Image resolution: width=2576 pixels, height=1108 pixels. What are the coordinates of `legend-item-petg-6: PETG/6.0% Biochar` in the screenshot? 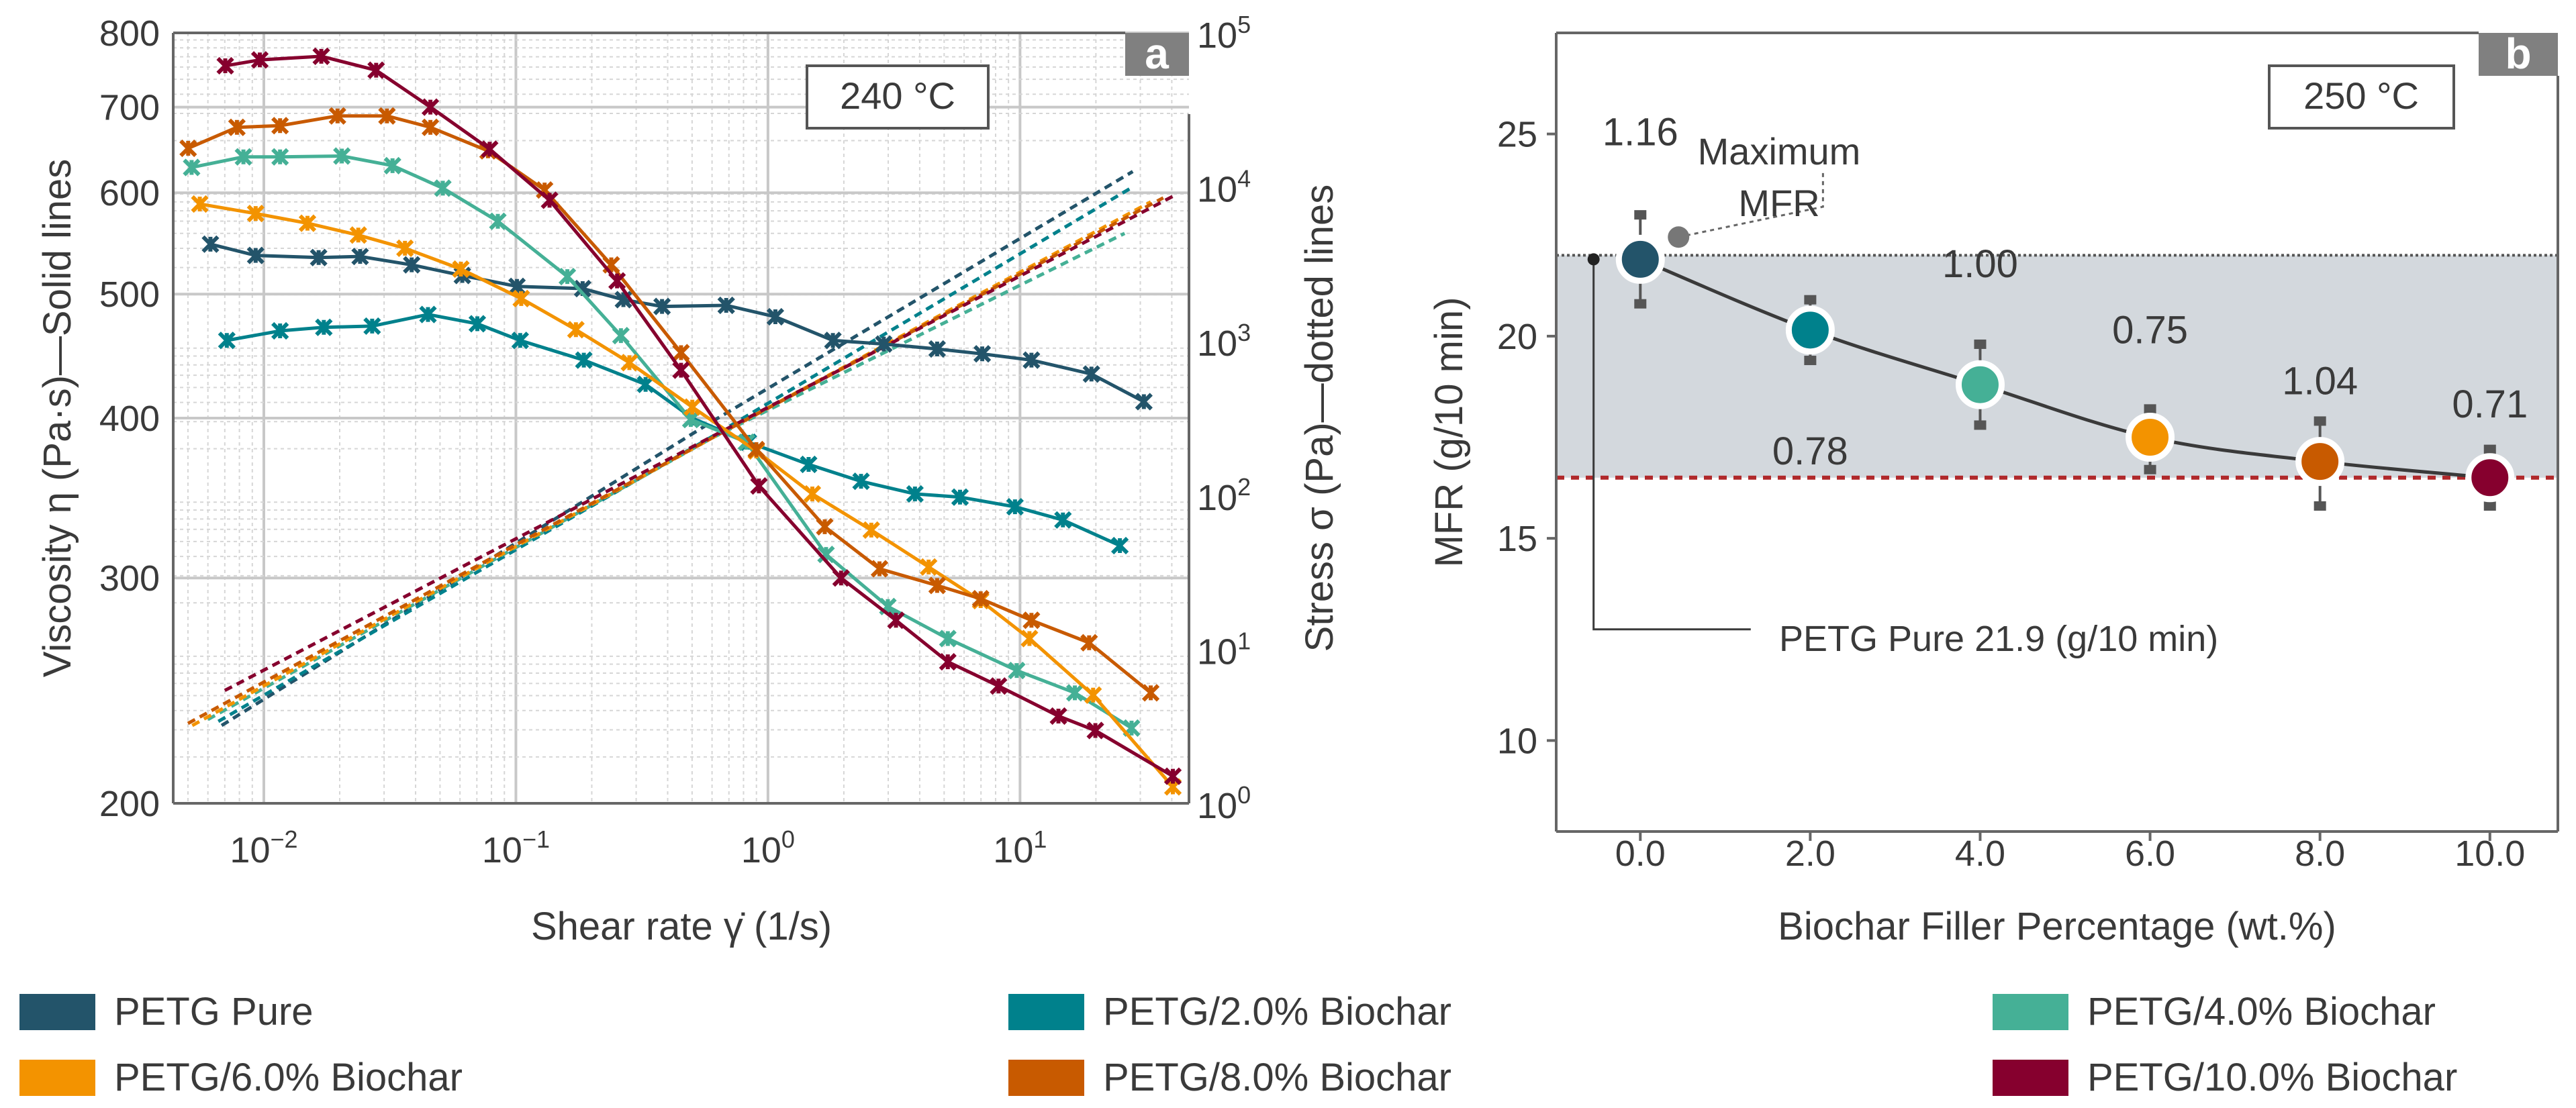 It's located at (241, 1078).